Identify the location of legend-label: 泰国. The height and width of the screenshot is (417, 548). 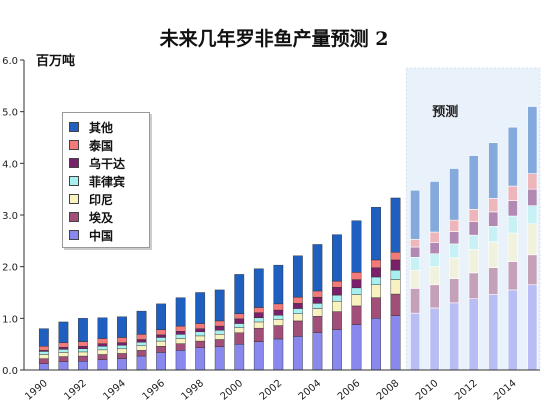
(101, 145).